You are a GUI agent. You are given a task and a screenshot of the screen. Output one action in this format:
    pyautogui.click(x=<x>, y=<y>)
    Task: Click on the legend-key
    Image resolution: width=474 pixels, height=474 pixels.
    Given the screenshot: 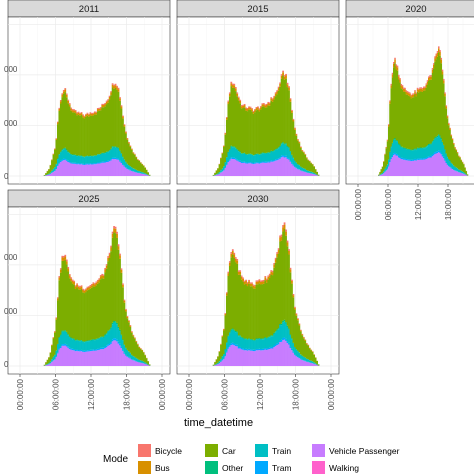 What is the action you would take?
    pyautogui.click(x=144, y=467)
    